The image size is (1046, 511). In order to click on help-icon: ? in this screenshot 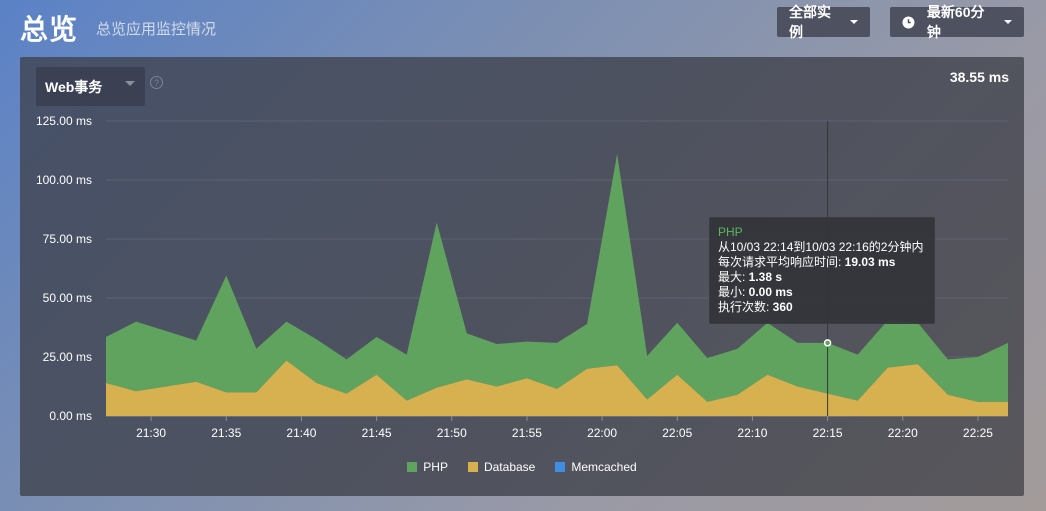, I will do `click(156, 82)`.